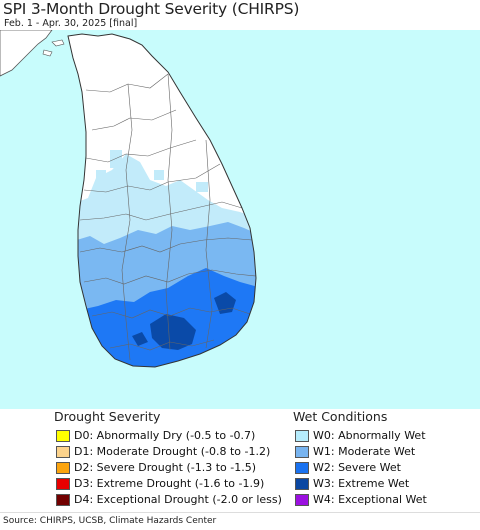  Describe the element at coordinates (302, 499) in the screenshot. I see `swatch-w4` at that location.